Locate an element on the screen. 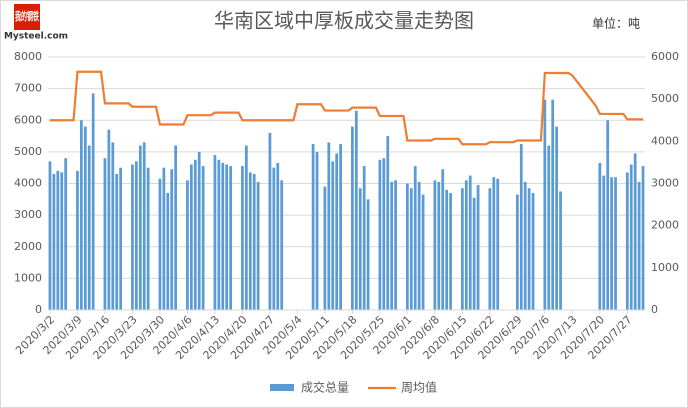 This screenshot has height=408, width=688. y2-tick-label: 5000 is located at coordinates (665, 98).